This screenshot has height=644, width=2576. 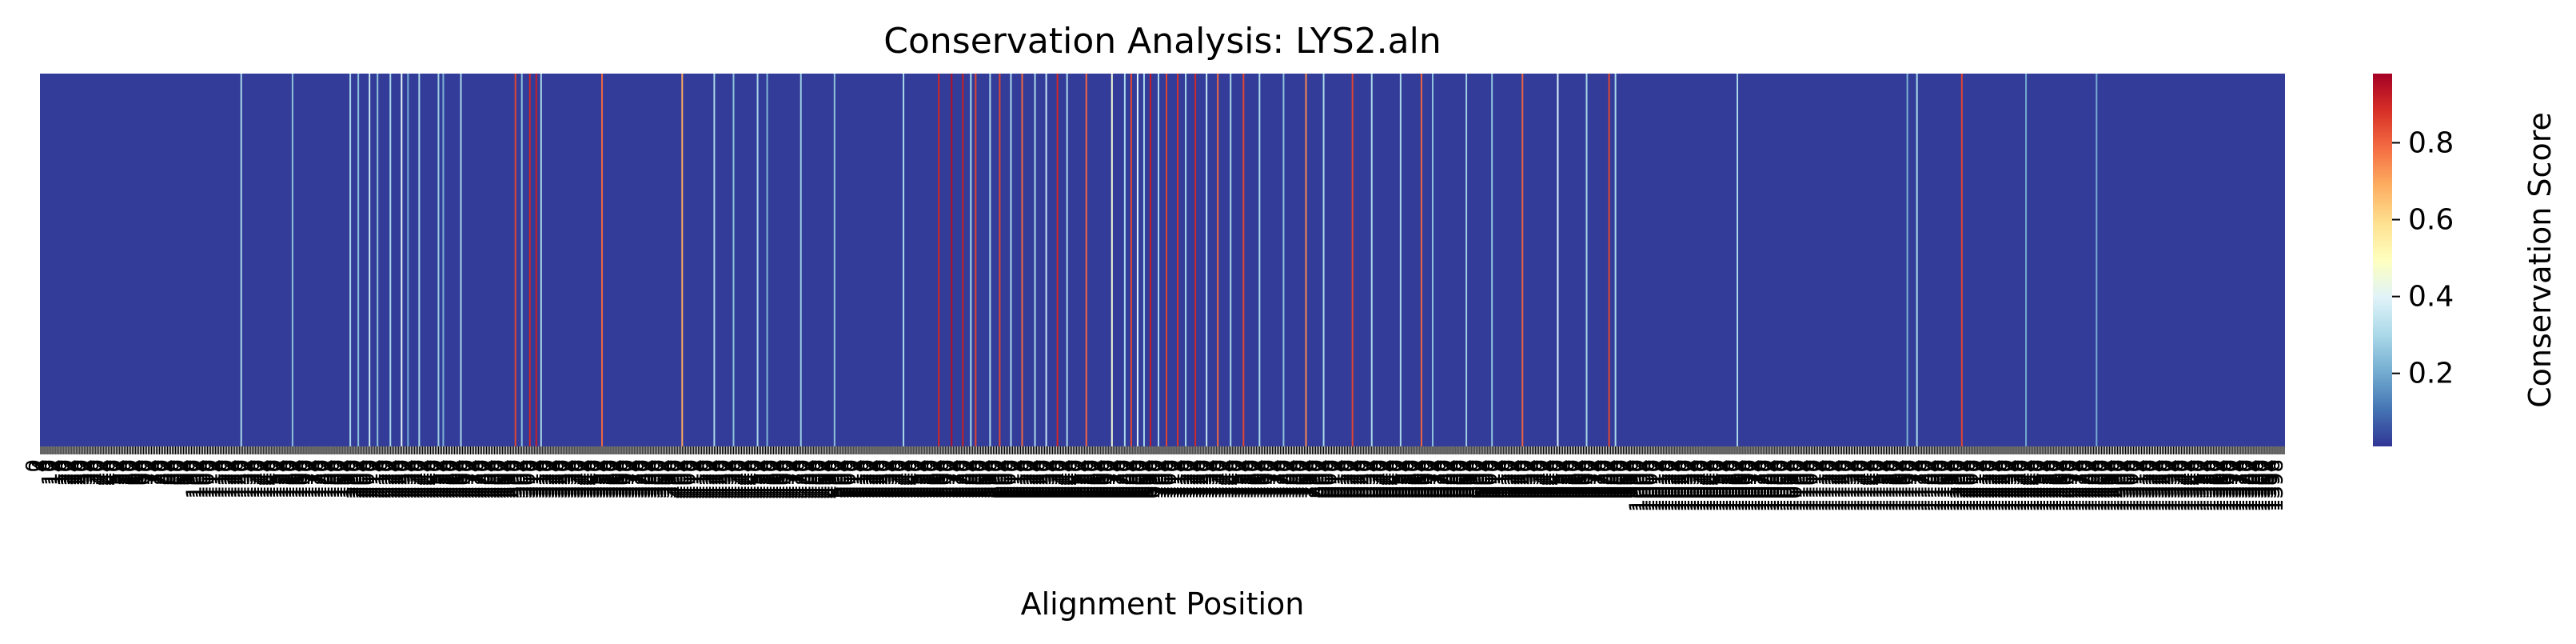 I want to click on x-tick-label: 422, so click(x=711, y=479).